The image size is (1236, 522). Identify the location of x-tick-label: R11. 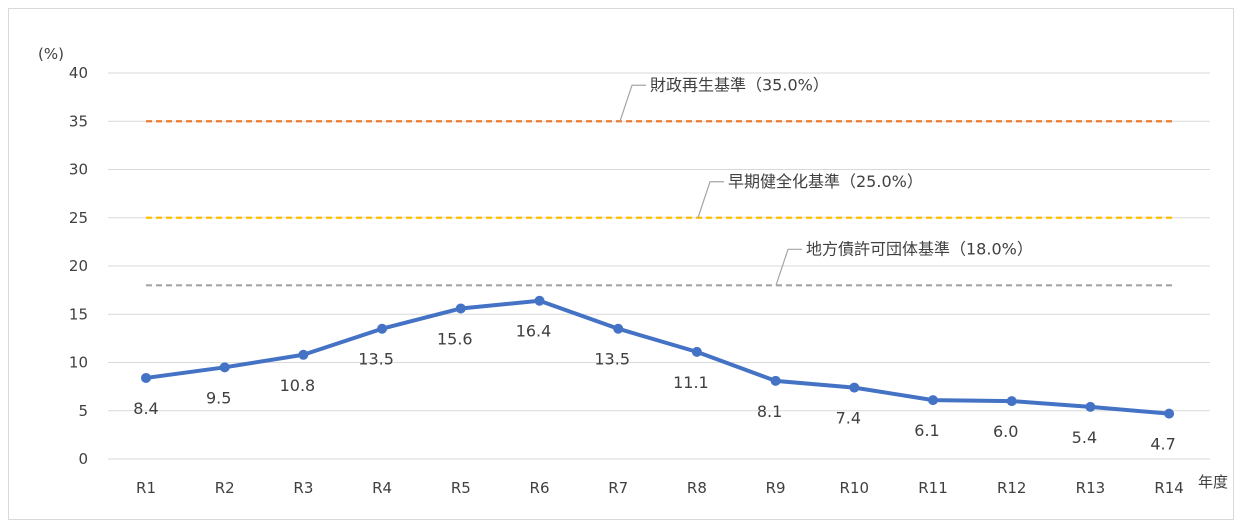
(933, 488).